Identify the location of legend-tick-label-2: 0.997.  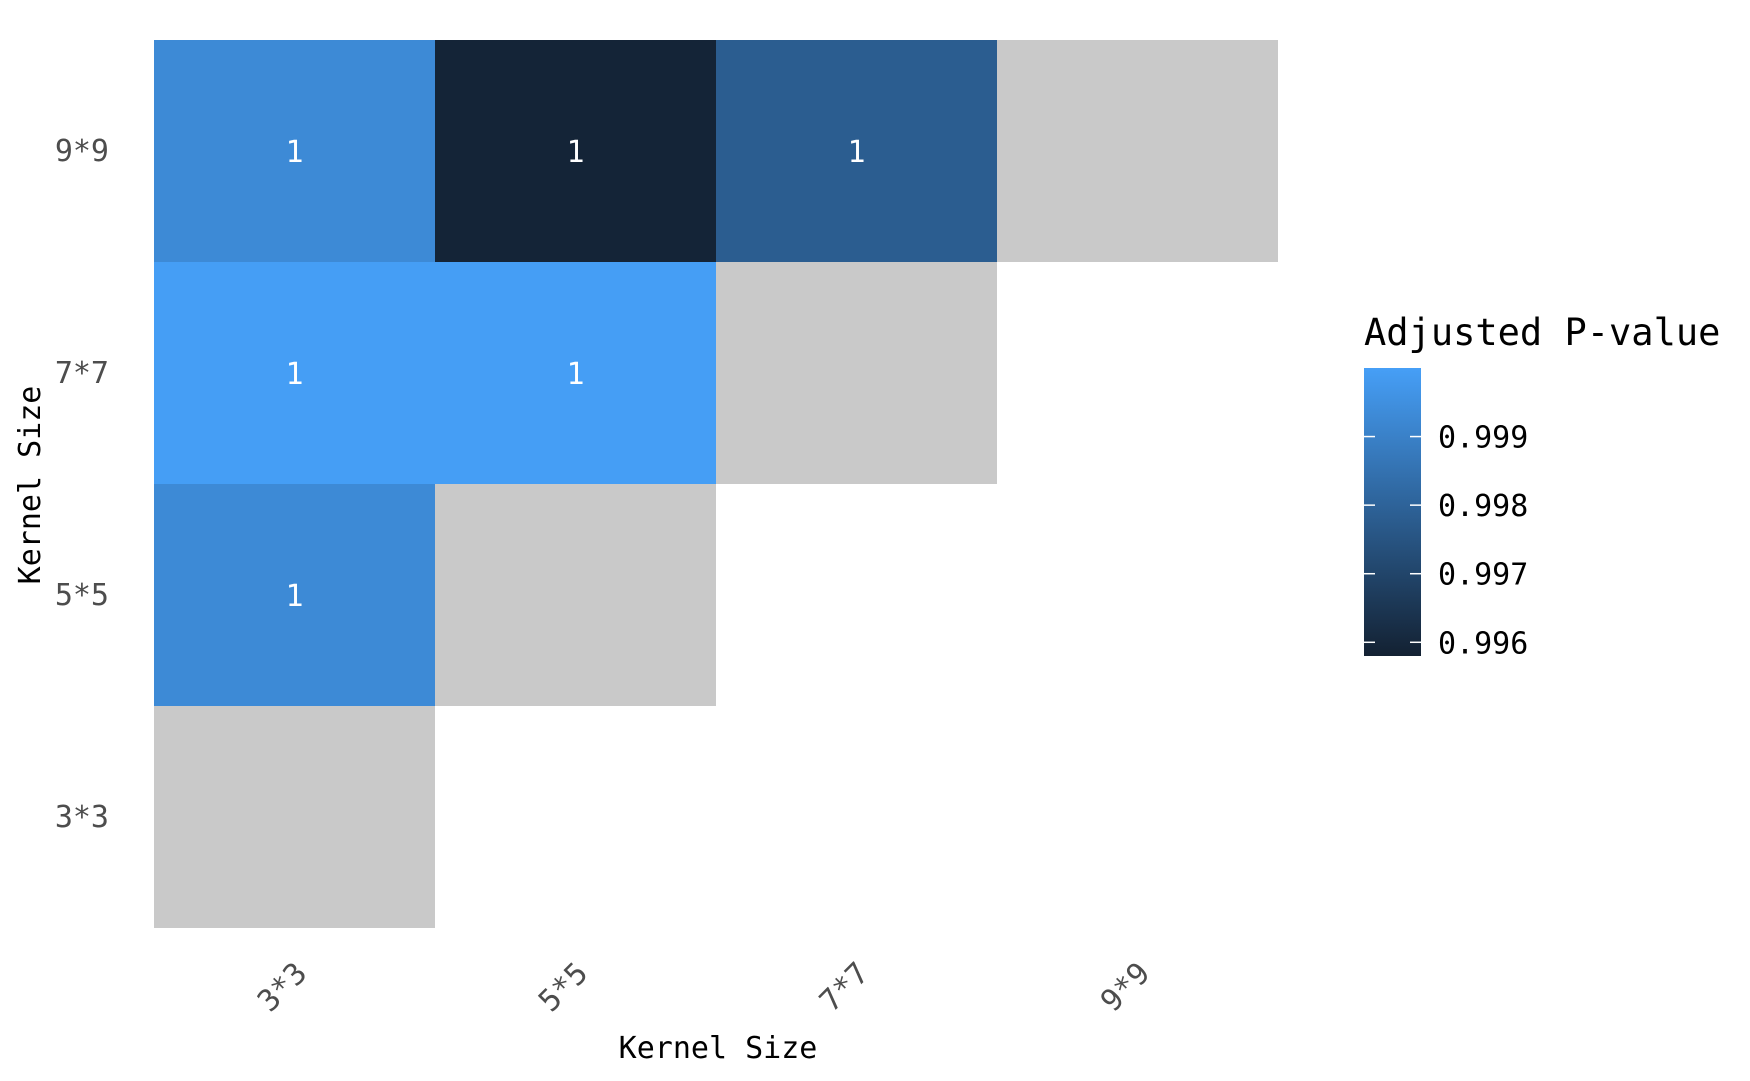
(1483, 575).